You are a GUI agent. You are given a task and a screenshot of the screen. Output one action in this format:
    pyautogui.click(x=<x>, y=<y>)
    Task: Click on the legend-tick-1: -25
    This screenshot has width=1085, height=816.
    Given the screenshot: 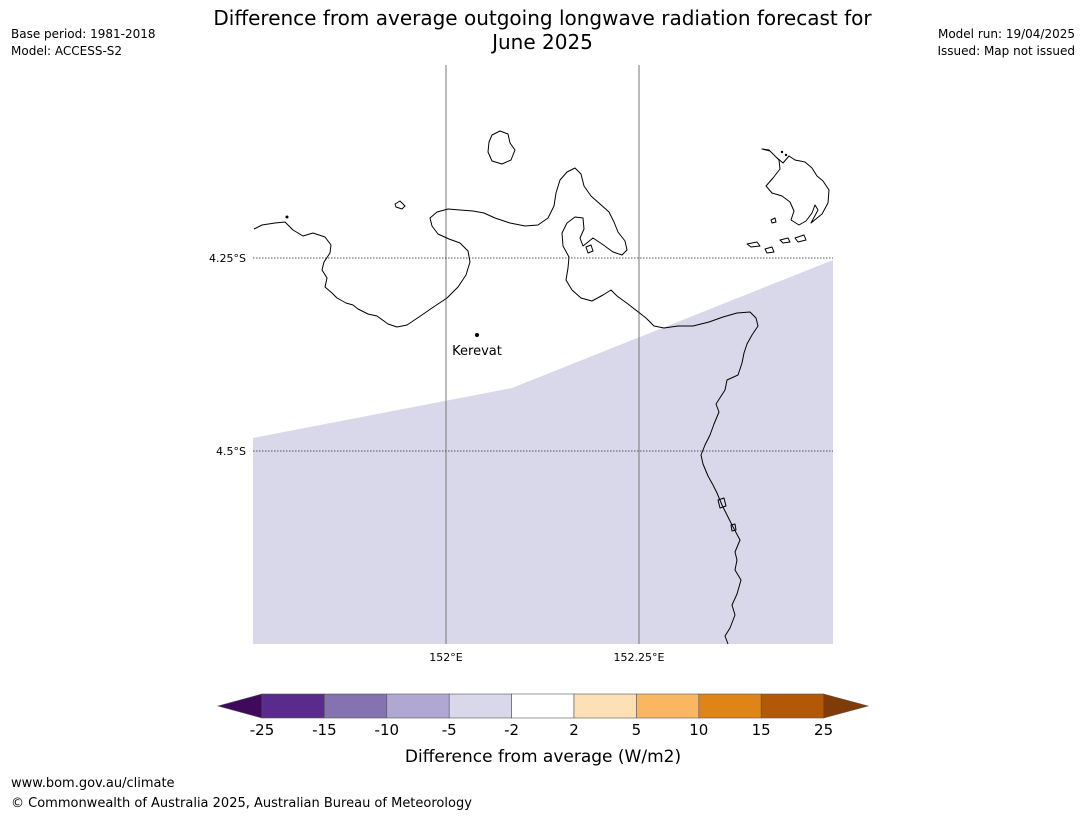 What is the action you would take?
    pyautogui.click(x=262, y=730)
    